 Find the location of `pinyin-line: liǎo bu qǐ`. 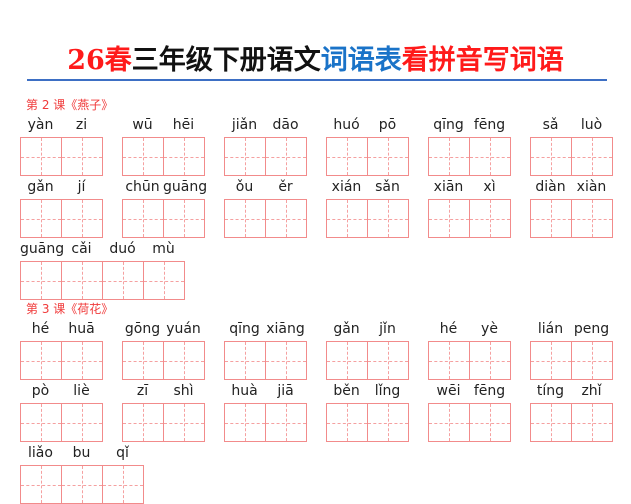

pinyin-line: liǎo bu qǐ is located at coordinates (81, 453).